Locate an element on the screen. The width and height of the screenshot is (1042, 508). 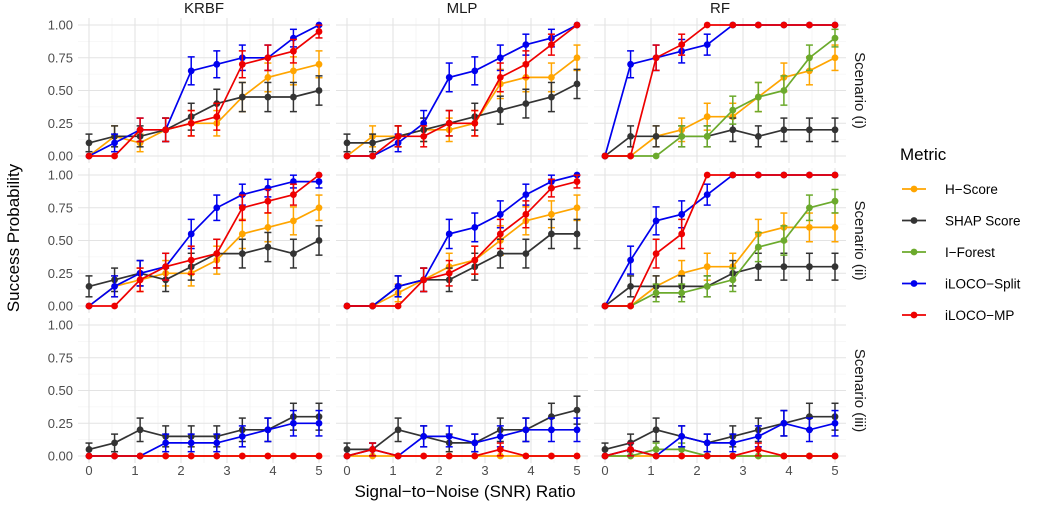
y-tick-label: 0.25 is located at coordinates (60, 273).